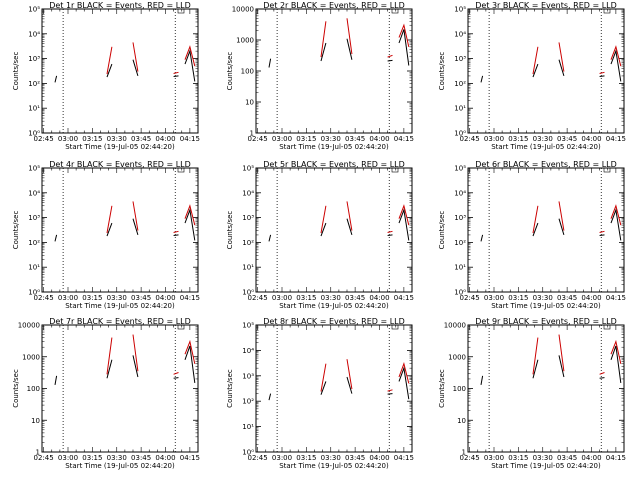  Describe the element at coordinates (120, 164) in the screenshot. I see `chart-title: Det 4r BLACK = Events, RED = LLD` at that location.